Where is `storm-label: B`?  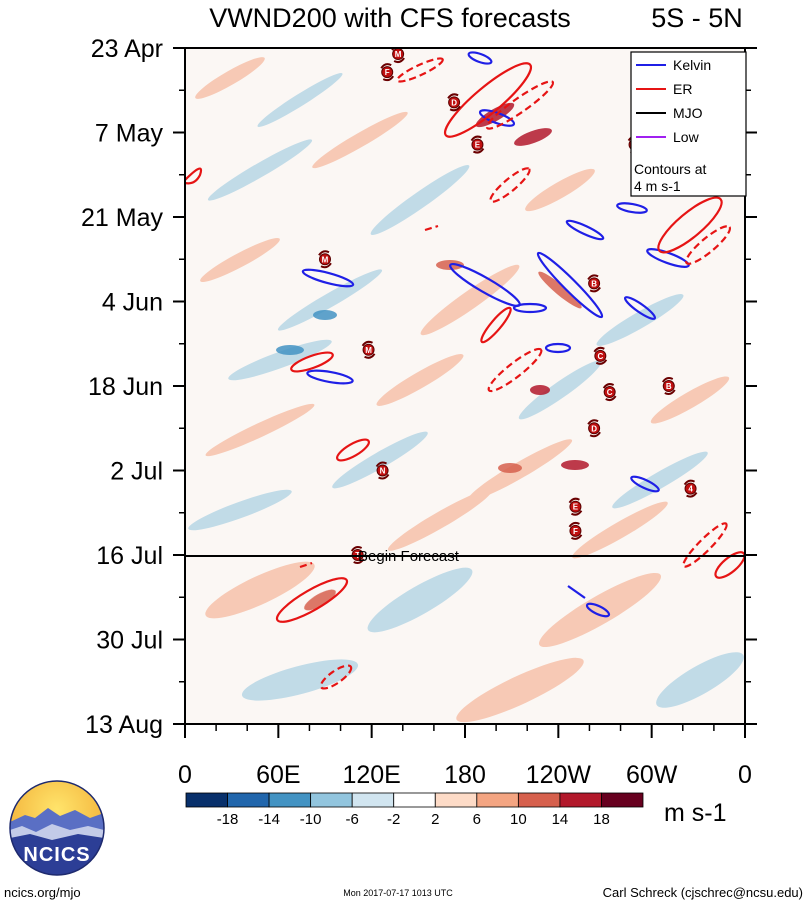 storm-label: B is located at coordinates (594, 283).